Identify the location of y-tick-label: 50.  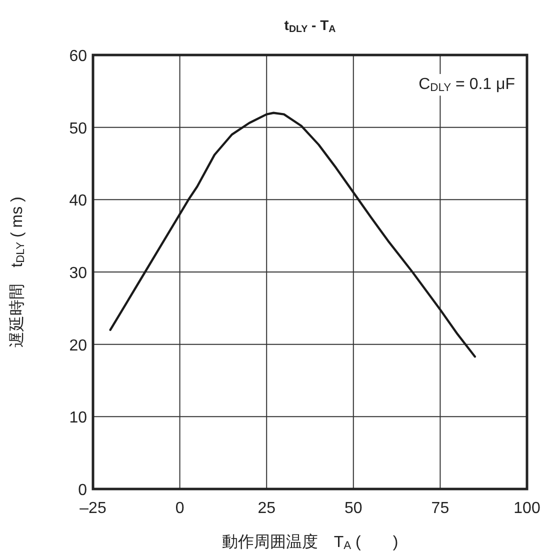
(78, 129).